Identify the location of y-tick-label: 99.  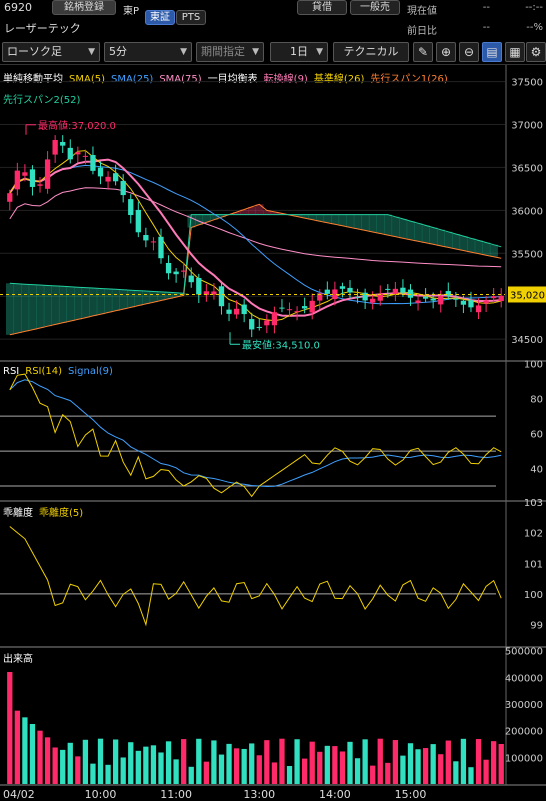
(536, 626).